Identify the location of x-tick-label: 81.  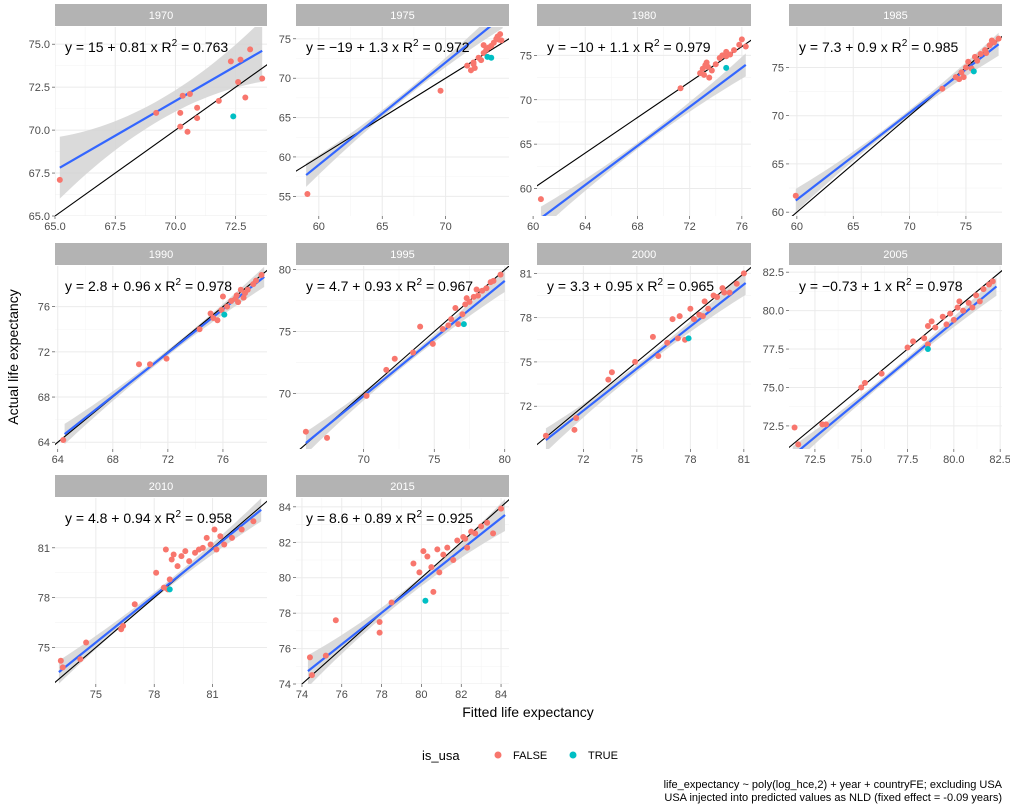
(212, 695).